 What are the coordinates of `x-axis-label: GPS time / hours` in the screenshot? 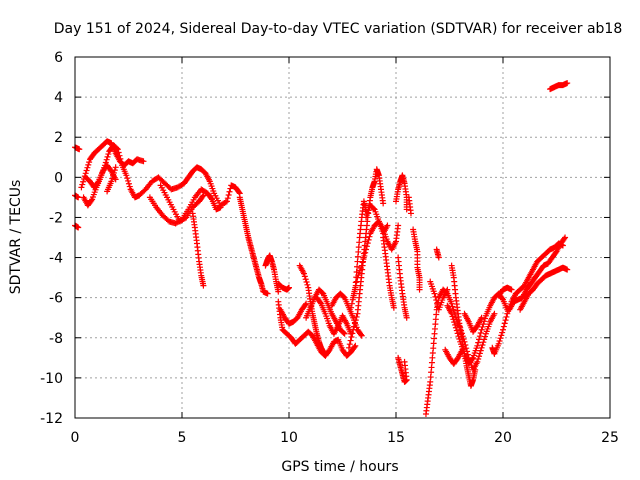 It's located at (339, 467).